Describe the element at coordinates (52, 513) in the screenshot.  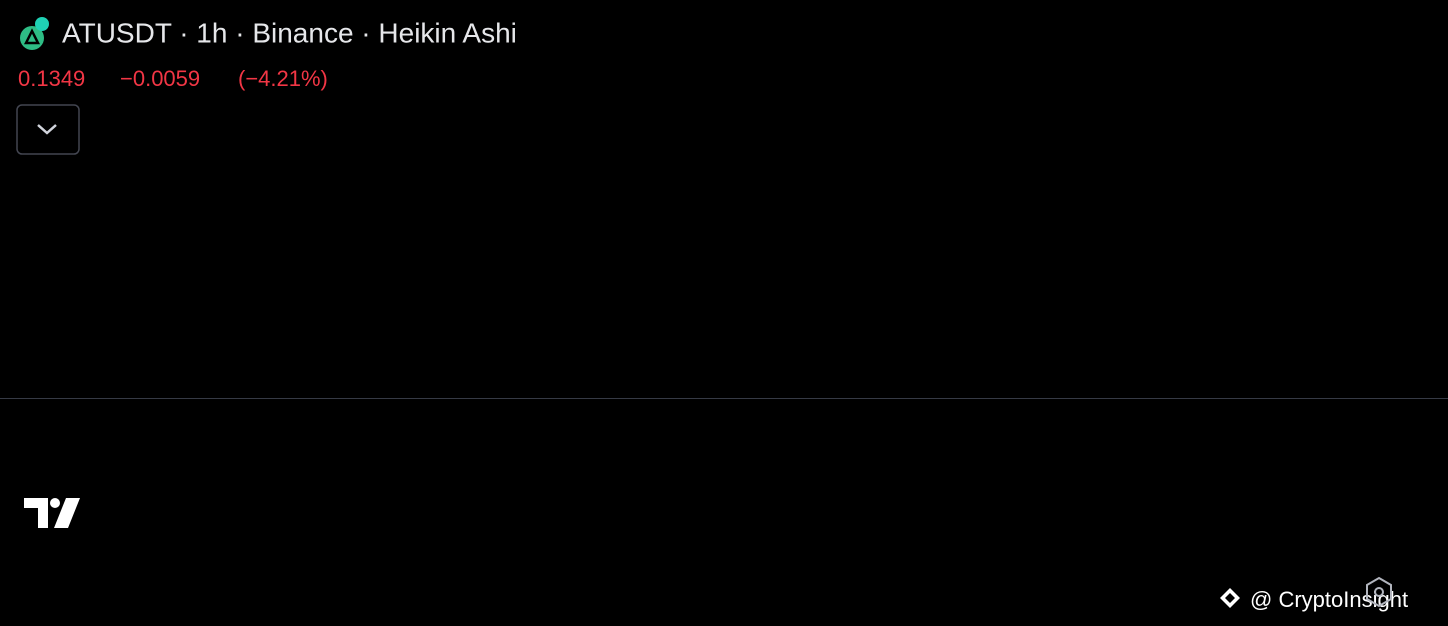
I see `tv-logo` at that location.